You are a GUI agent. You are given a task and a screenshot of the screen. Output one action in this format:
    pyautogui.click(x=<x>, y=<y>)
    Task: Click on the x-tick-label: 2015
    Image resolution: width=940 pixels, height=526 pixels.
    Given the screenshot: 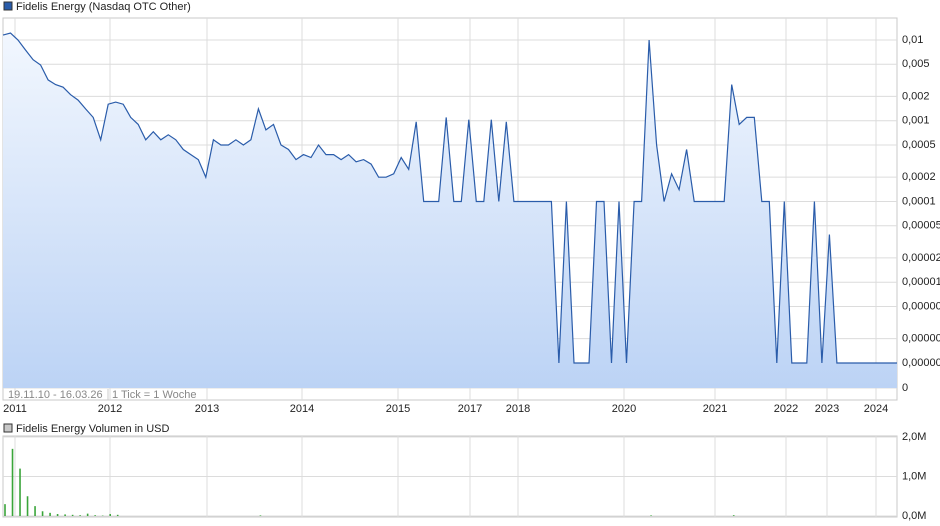 What is the action you would take?
    pyautogui.click(x=398, y=409)
    